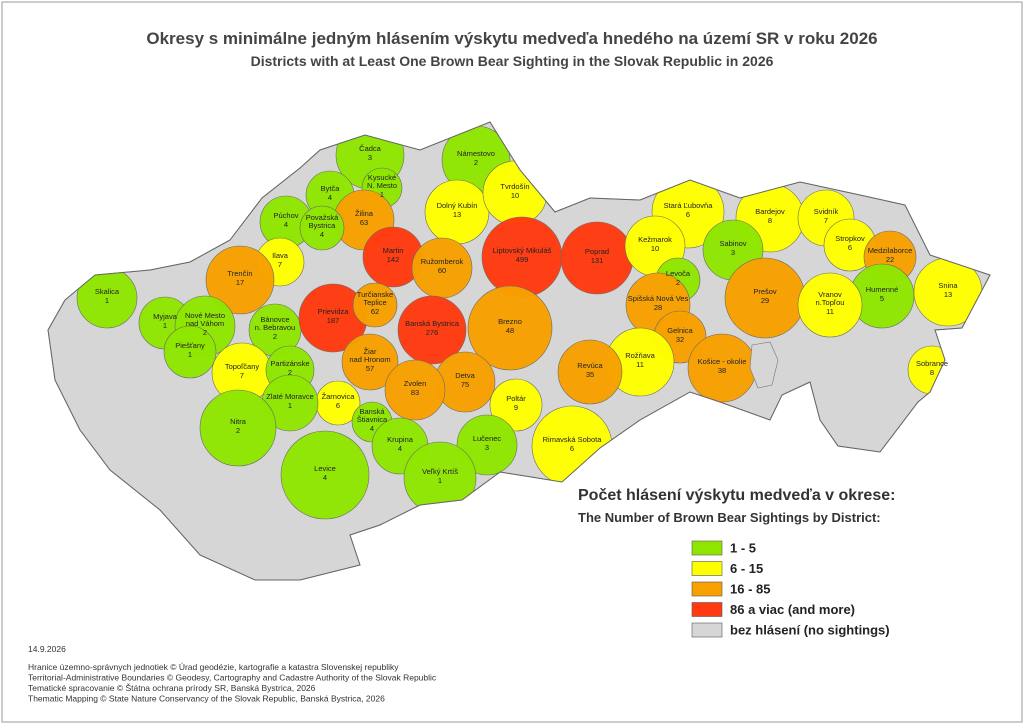  Describe the element at coordinates (830, 311) in the screenshot. I see `district-count: 11` at that location.